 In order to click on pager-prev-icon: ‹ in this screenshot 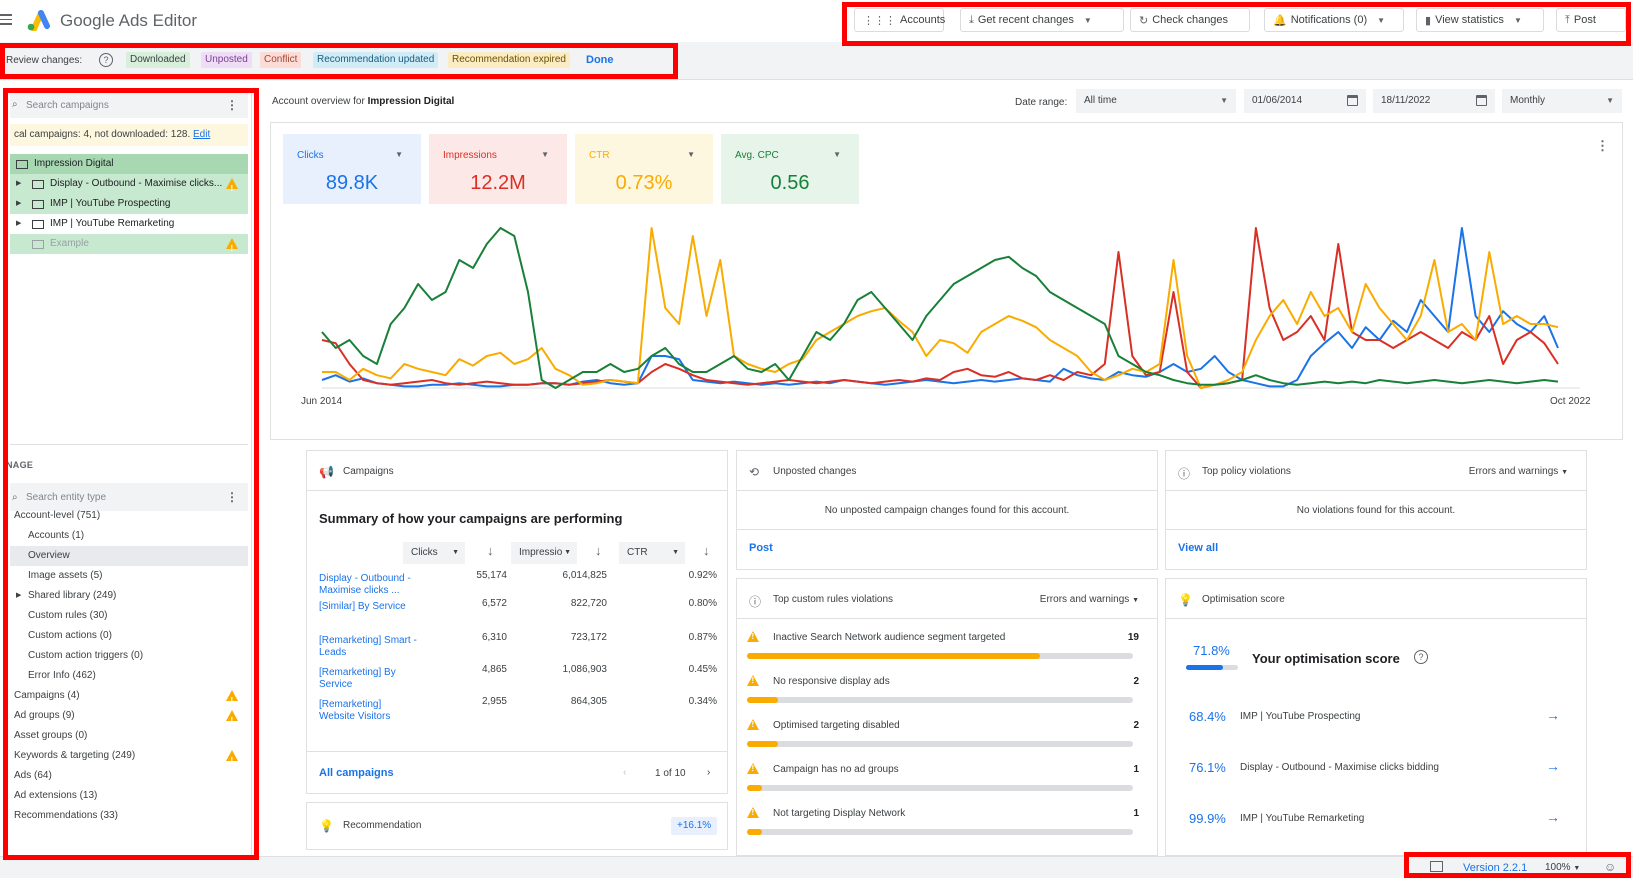, I will do `click(625, 772)`.